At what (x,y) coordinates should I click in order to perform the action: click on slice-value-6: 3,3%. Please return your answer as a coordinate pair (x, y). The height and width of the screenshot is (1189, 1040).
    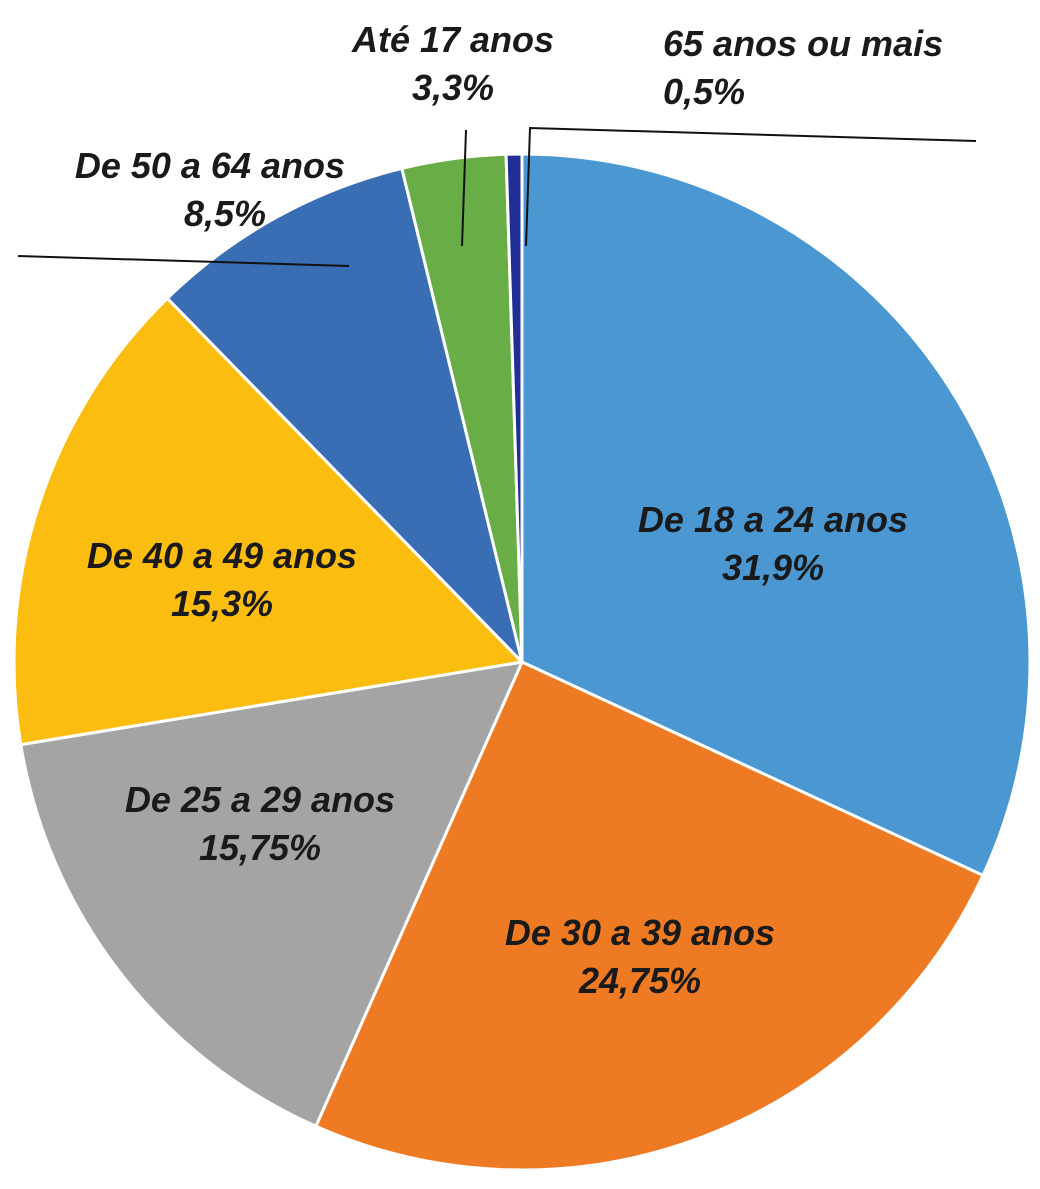
    Looking at the image, I should click on (453, 87).